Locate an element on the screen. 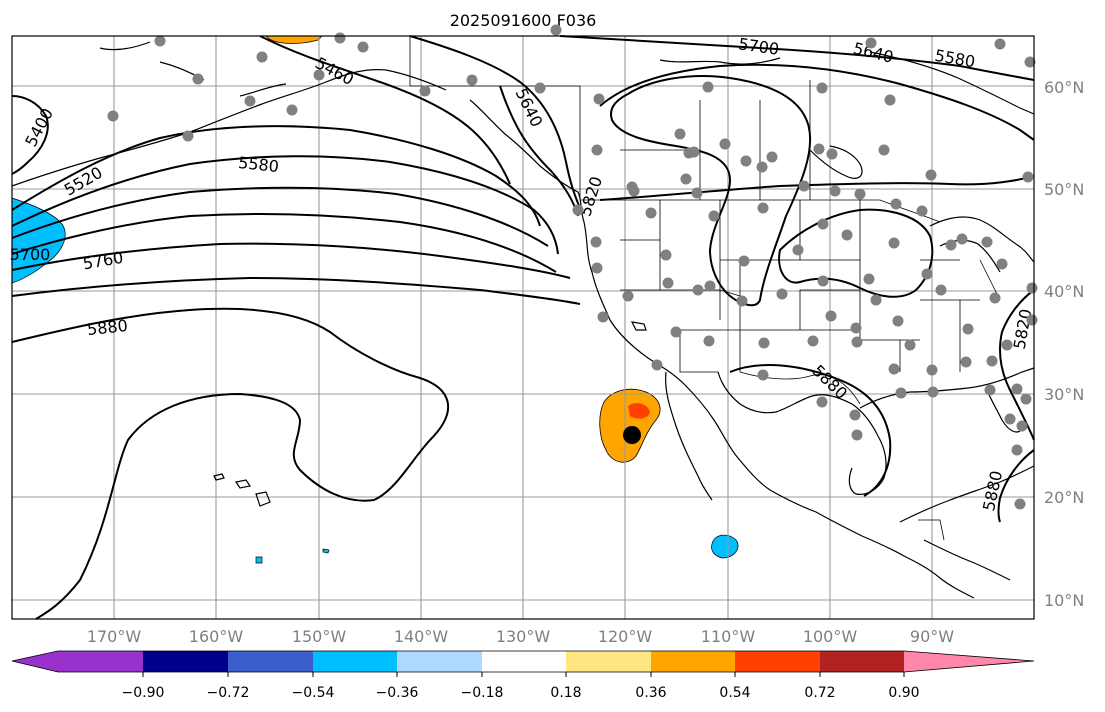 This screenshot has height=712, width=1105. lon-label: 150°W is located at coordinates (319, 636).